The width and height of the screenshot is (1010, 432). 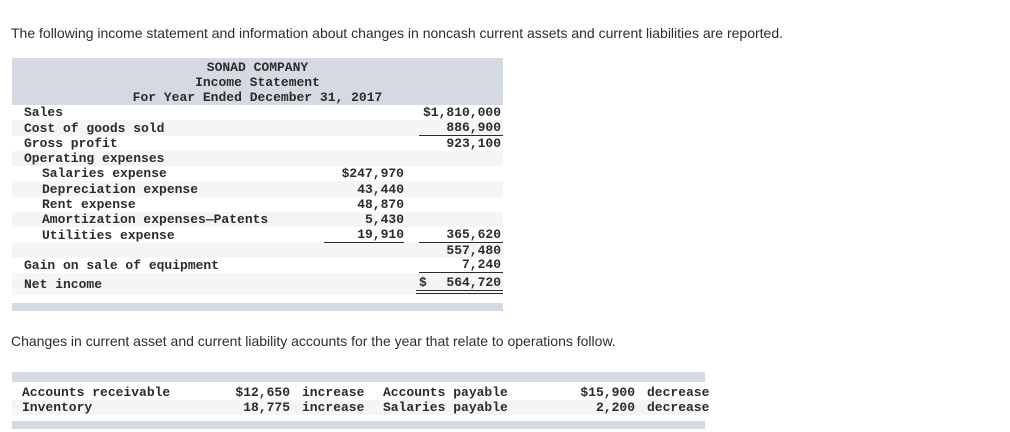 I want to click on table-row: Amortization expenses—Patents 5,430, so click(x=257, y=220).